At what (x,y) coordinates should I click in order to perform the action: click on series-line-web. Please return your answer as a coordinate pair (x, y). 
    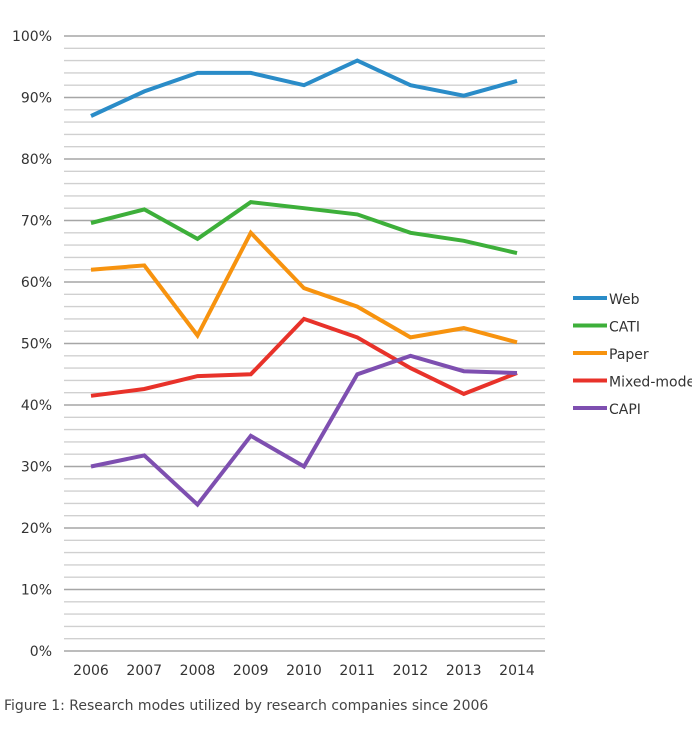
    Looking at the image, I should click on (304, 88).